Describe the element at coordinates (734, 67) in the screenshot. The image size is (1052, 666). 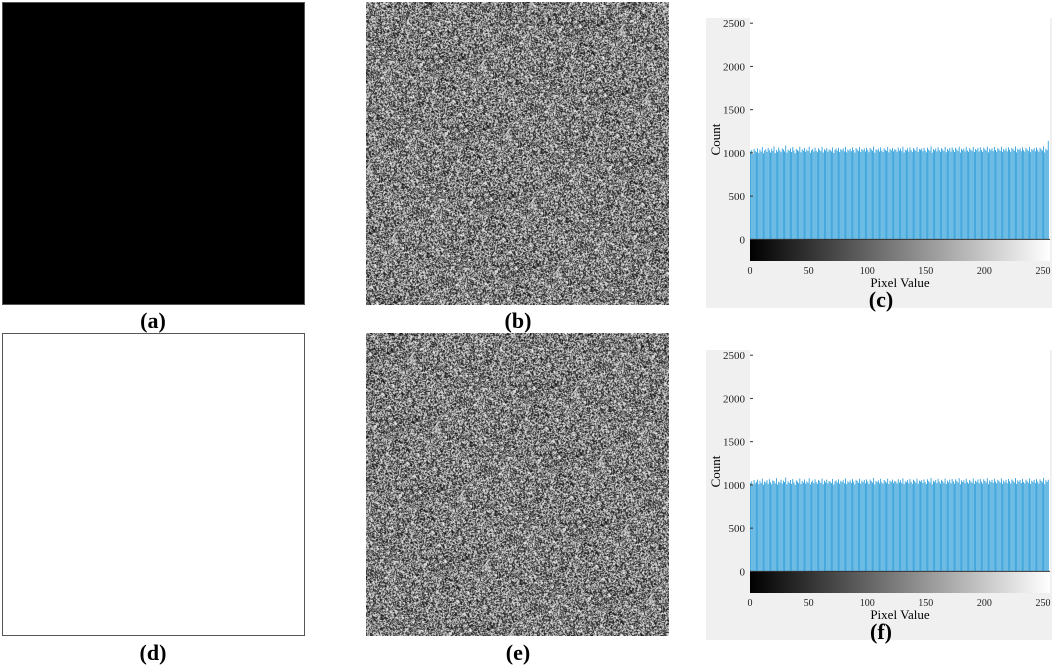
I see `y-tick-label: 2000` at that location.